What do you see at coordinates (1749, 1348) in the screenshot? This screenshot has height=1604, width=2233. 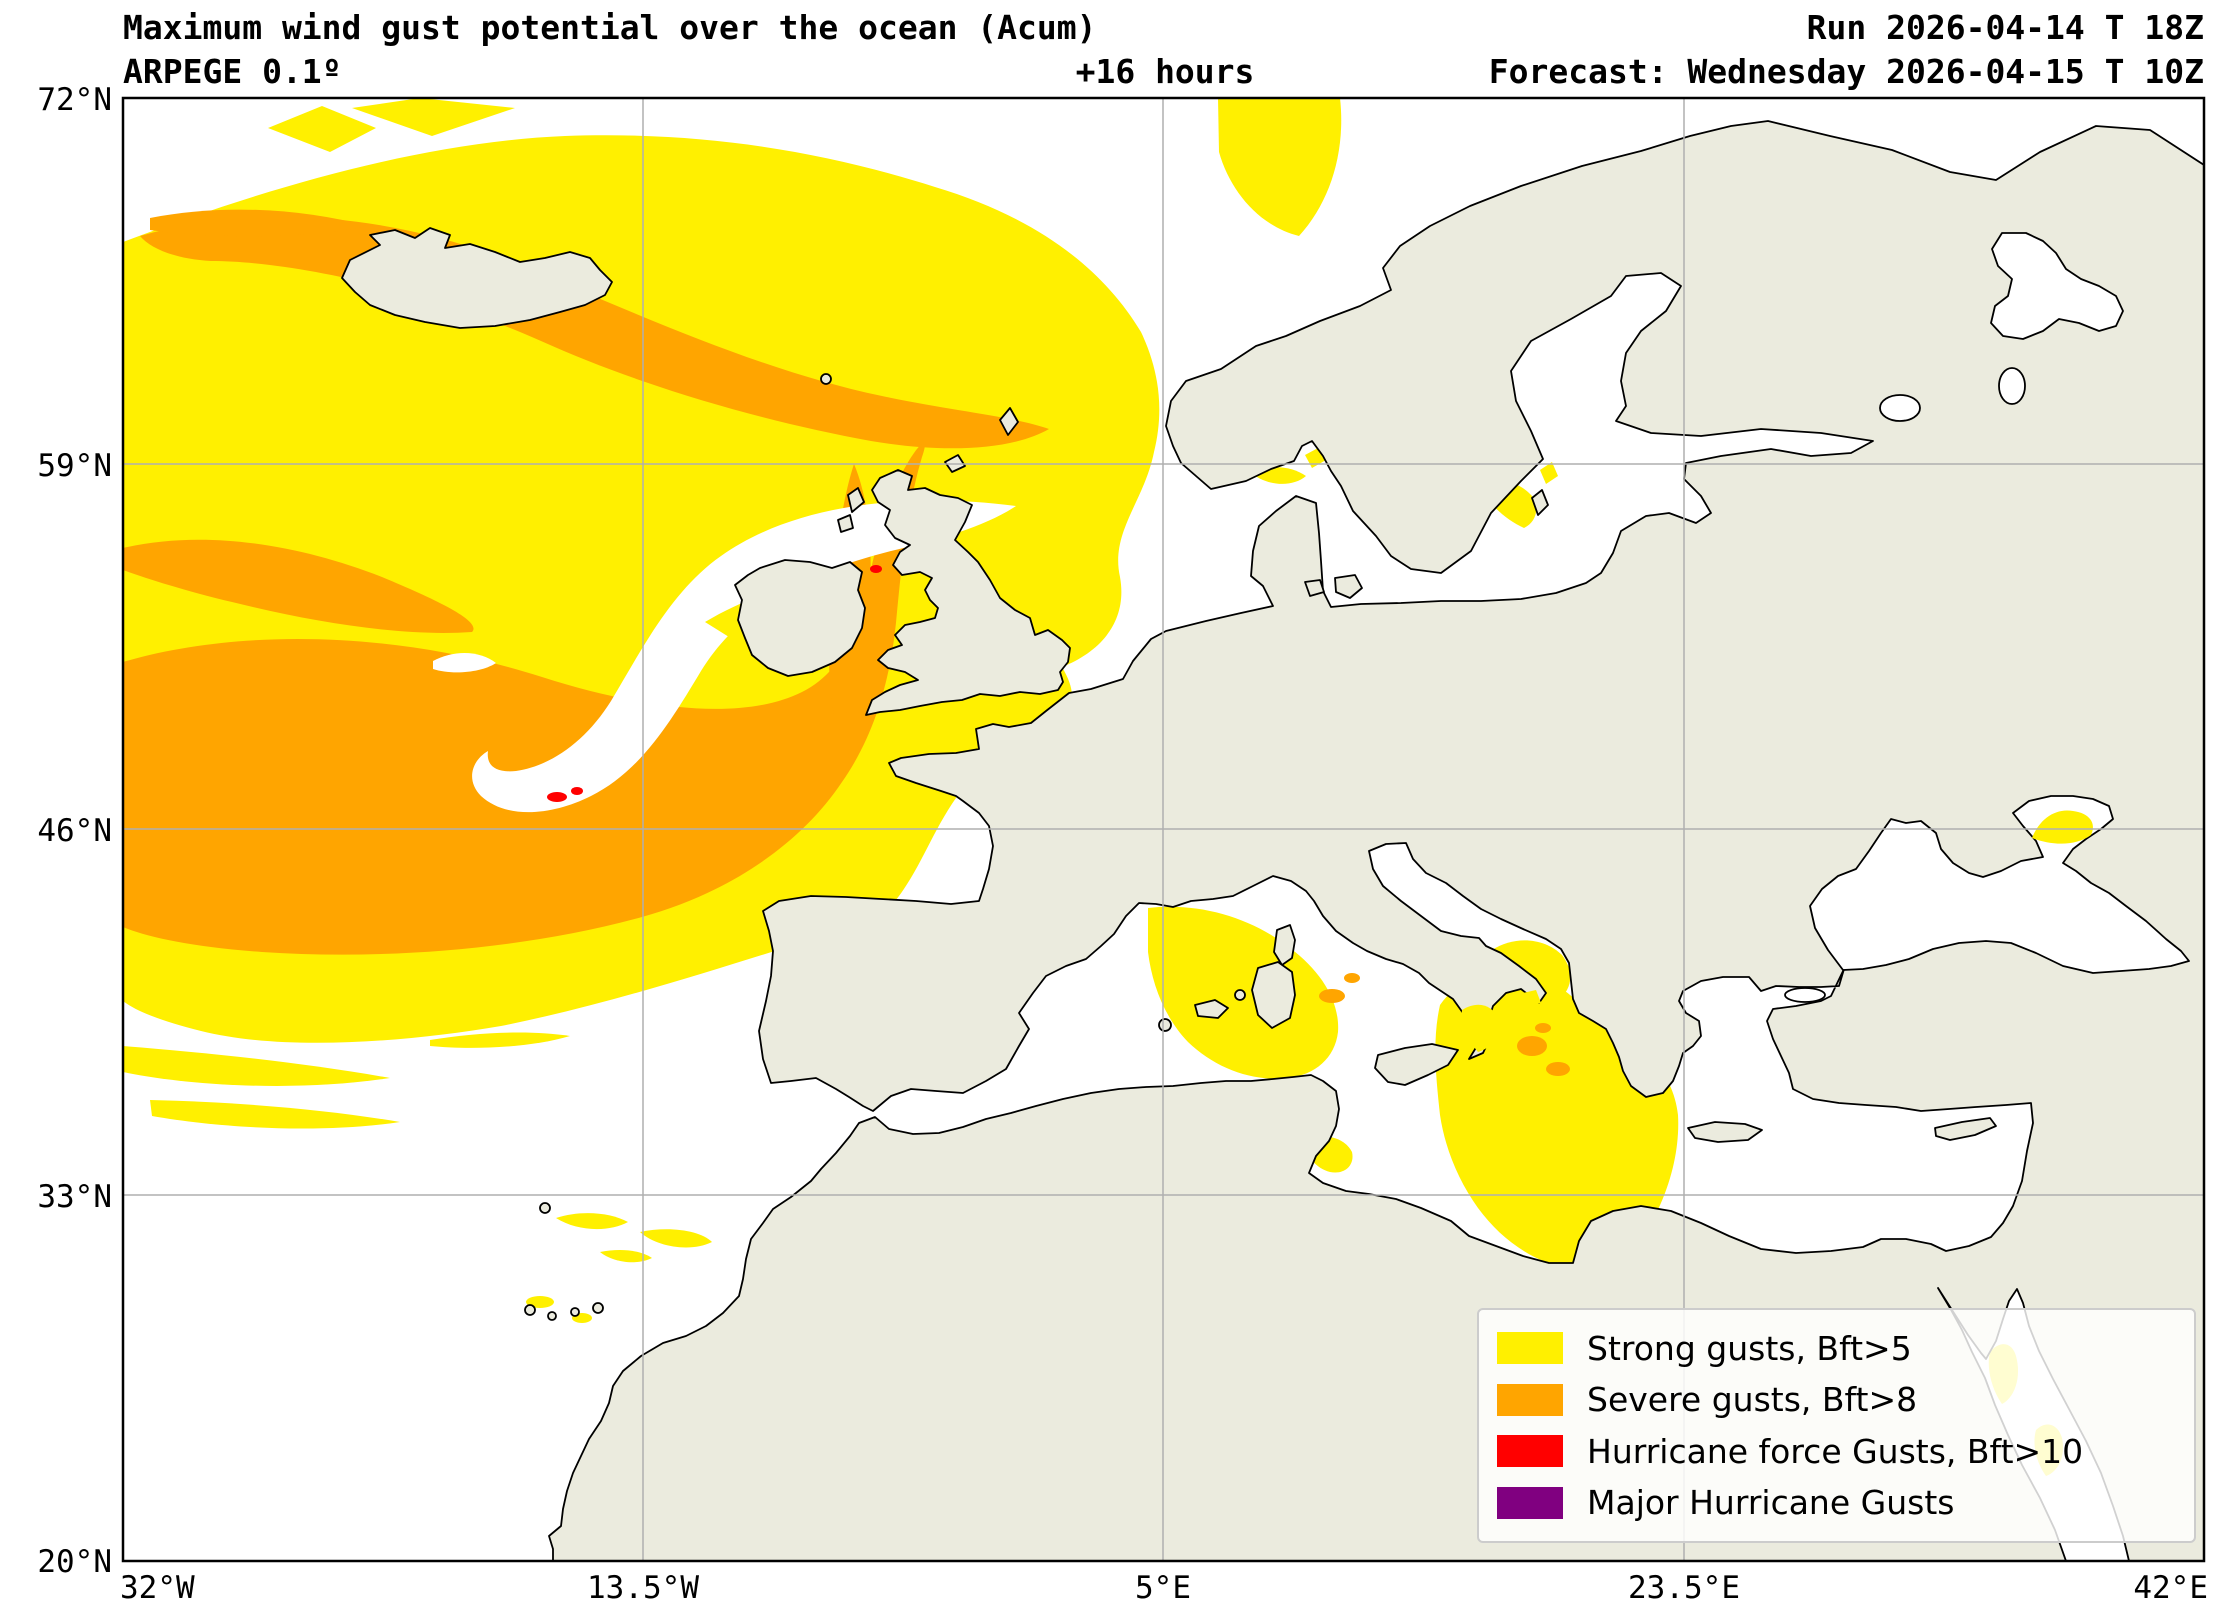 I see `legend-item-label: Strong gusts, Bft>5` at bounding box center [1749, 1348].